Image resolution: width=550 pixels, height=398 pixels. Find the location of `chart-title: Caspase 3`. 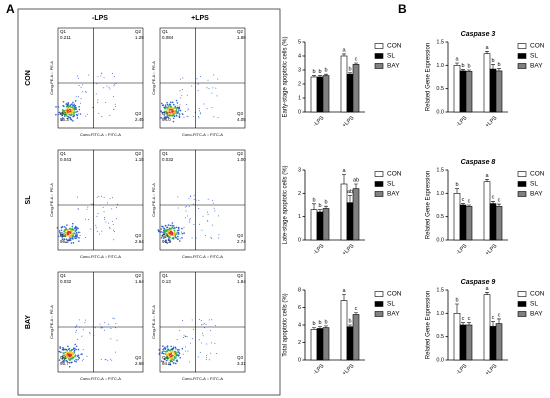

chart-title: Caspase 3 is located at coordinates (478, 34).